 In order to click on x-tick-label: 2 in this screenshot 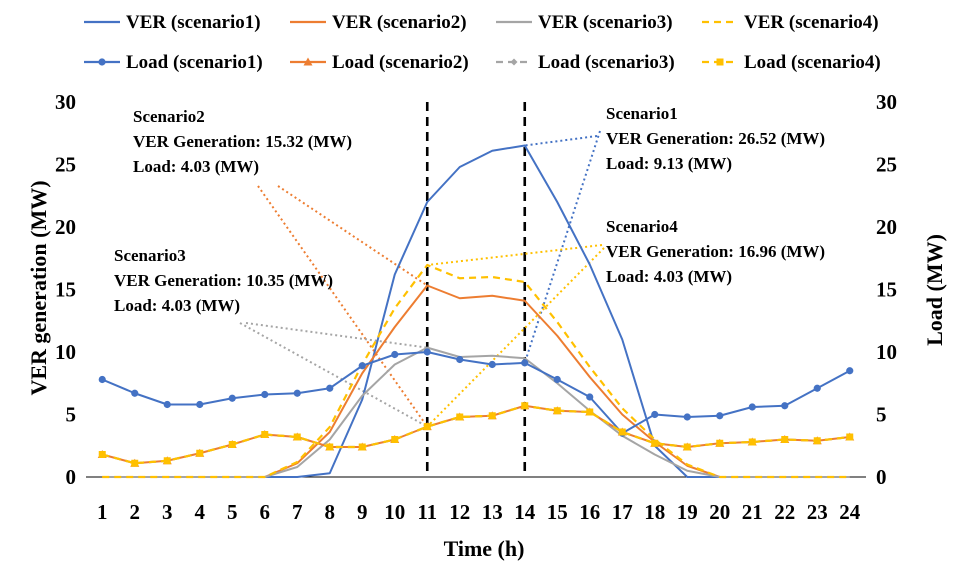, I will do `click(135, 512)`.